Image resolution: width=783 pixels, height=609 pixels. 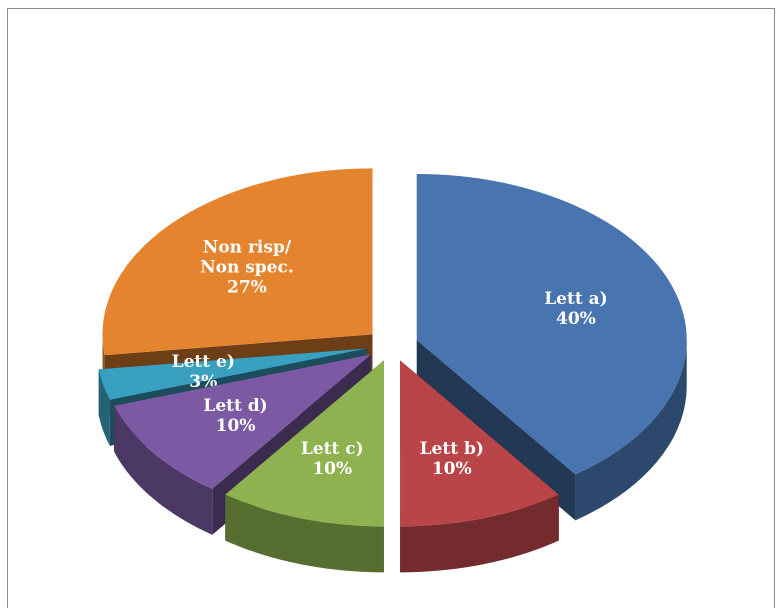 What do you see at coordinates (104, 407) in the screenshot?
I see `pie-slice-5-rim` at bounding box center [104, 407].